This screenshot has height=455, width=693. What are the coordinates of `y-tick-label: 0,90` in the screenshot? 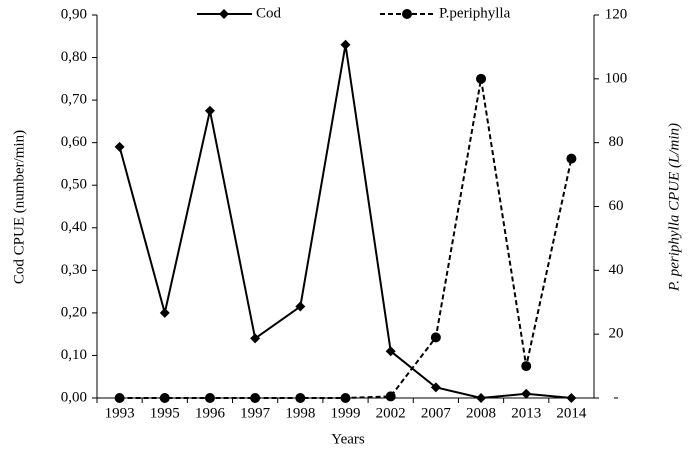 It's located at (74, 14).